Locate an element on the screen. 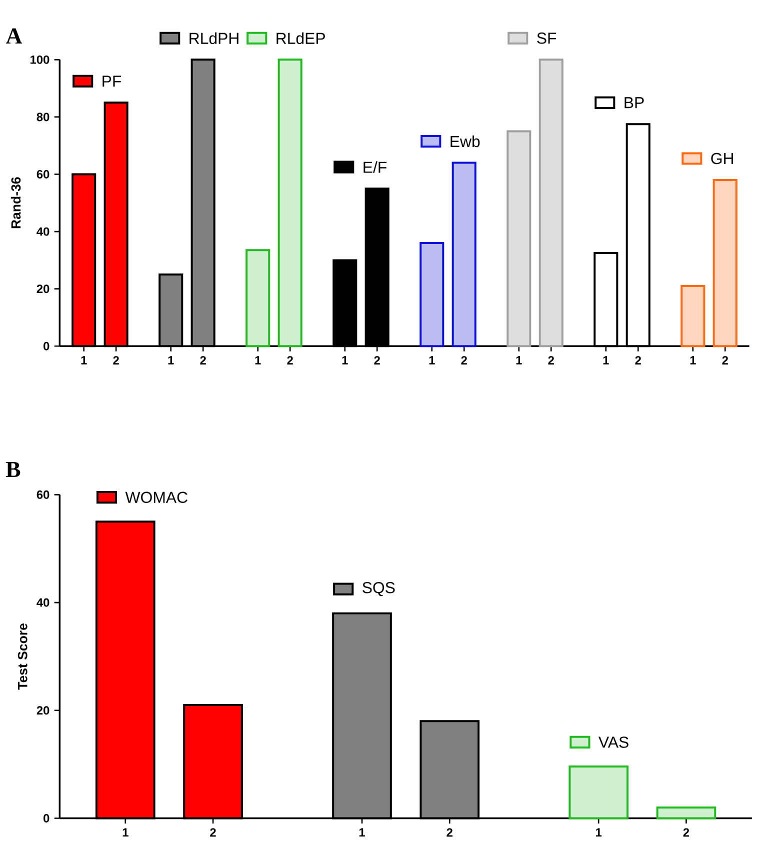 The image size is (763, 841). chart-title: B is located at coordinates (13, 470).